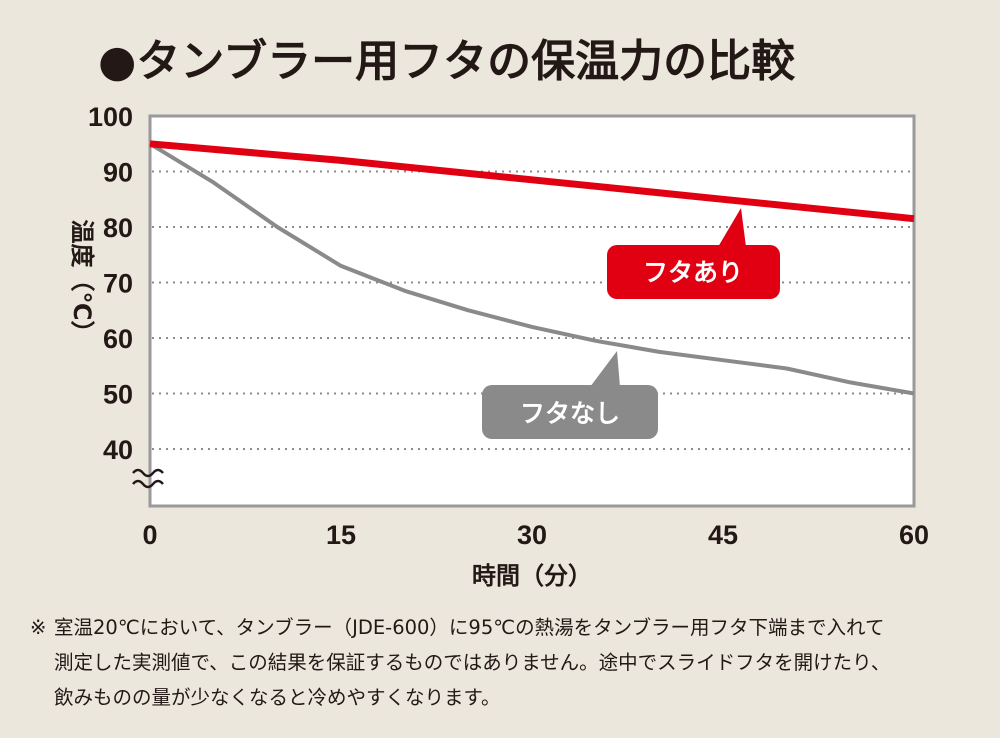  I want to click on callout-with-lid-label: フタあり, so click(693, 272).